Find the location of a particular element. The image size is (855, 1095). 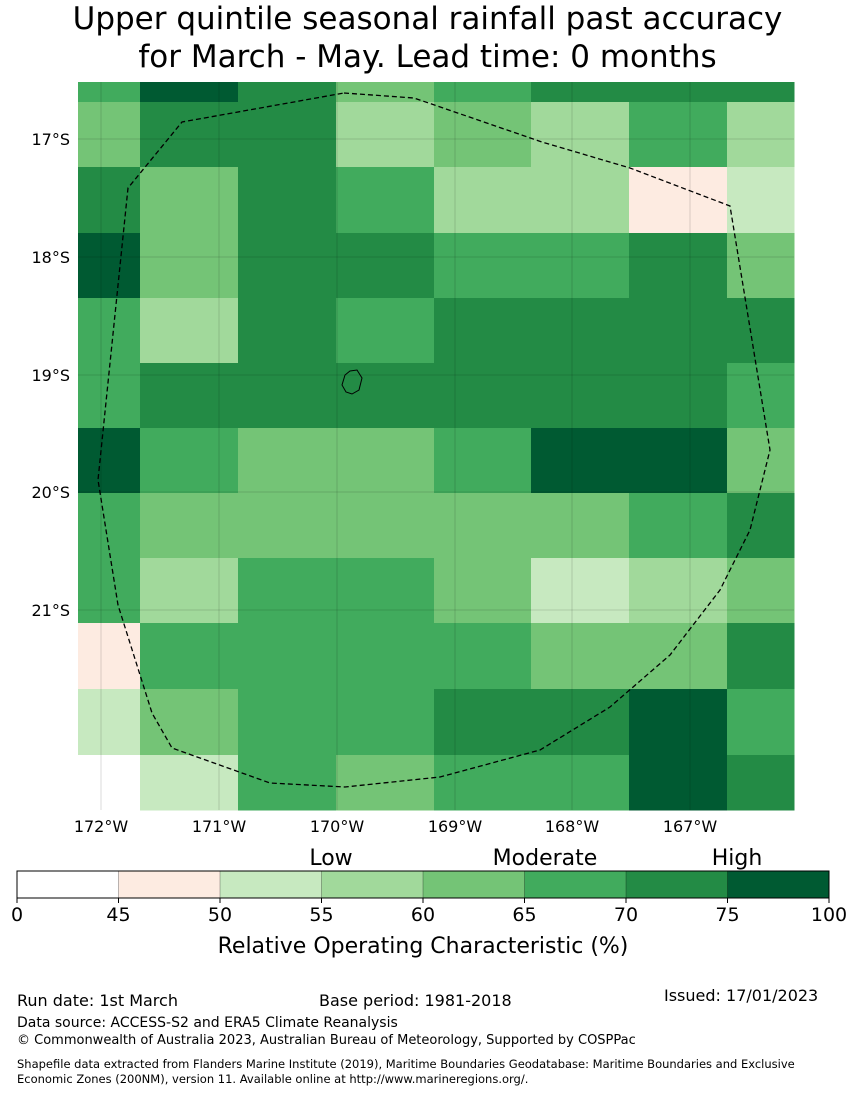

grid-cell-r7-c5 is located at coordinates (580, 526).